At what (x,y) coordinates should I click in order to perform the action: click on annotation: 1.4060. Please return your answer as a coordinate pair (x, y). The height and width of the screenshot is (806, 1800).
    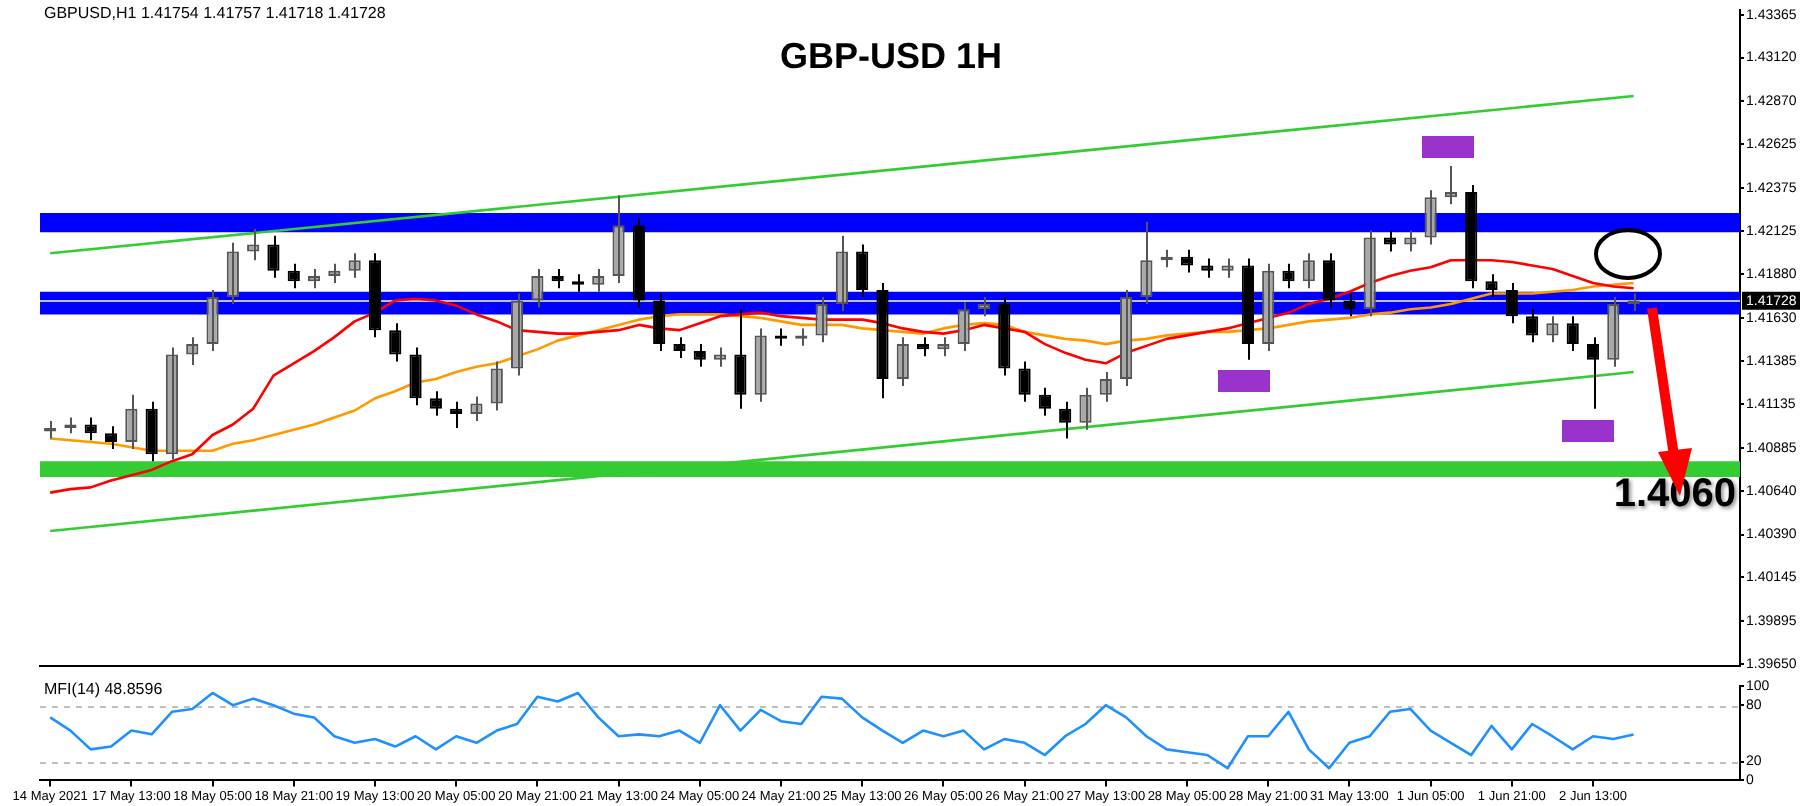
    Looking at the image, I should click on (1674, 494).